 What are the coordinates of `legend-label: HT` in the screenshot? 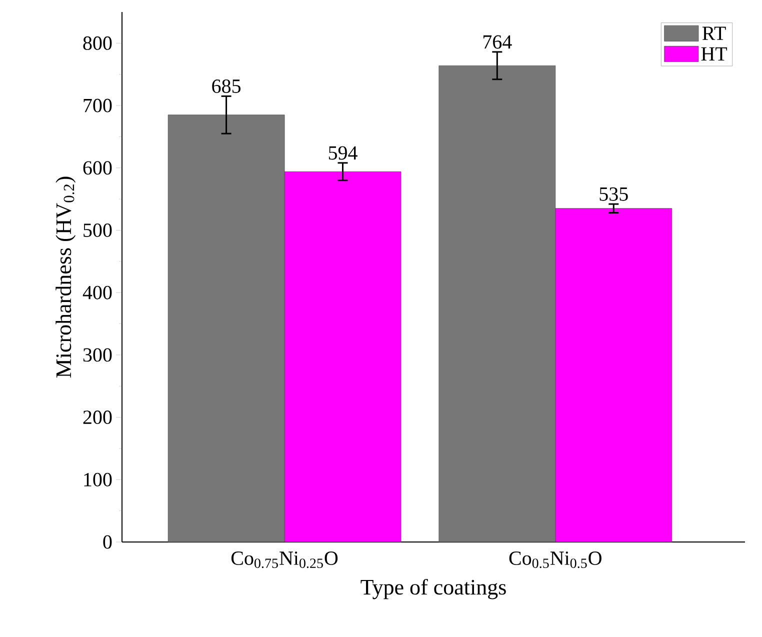 It's located at (714, 53).